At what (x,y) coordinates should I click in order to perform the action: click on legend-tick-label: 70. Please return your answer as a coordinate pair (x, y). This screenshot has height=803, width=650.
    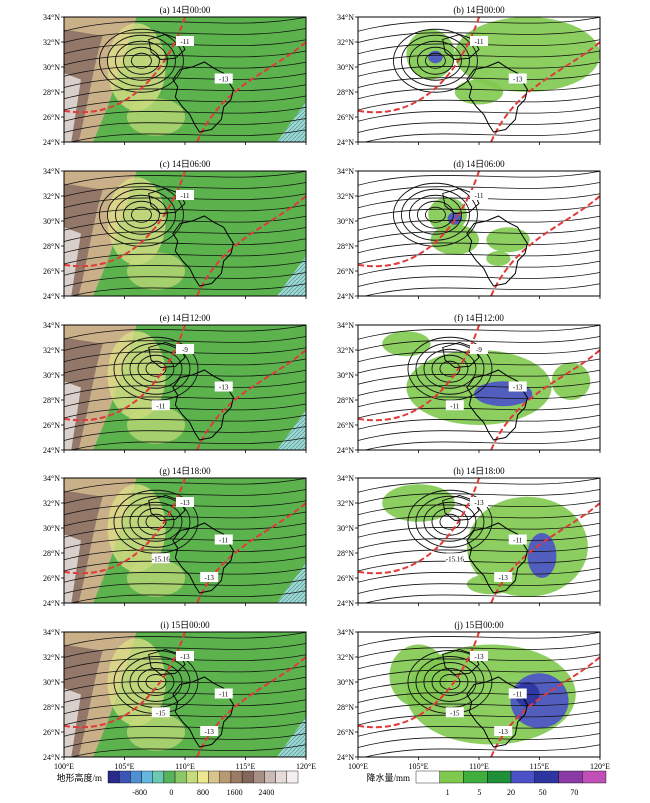
    Looking at the image, I should click on (574, 792).